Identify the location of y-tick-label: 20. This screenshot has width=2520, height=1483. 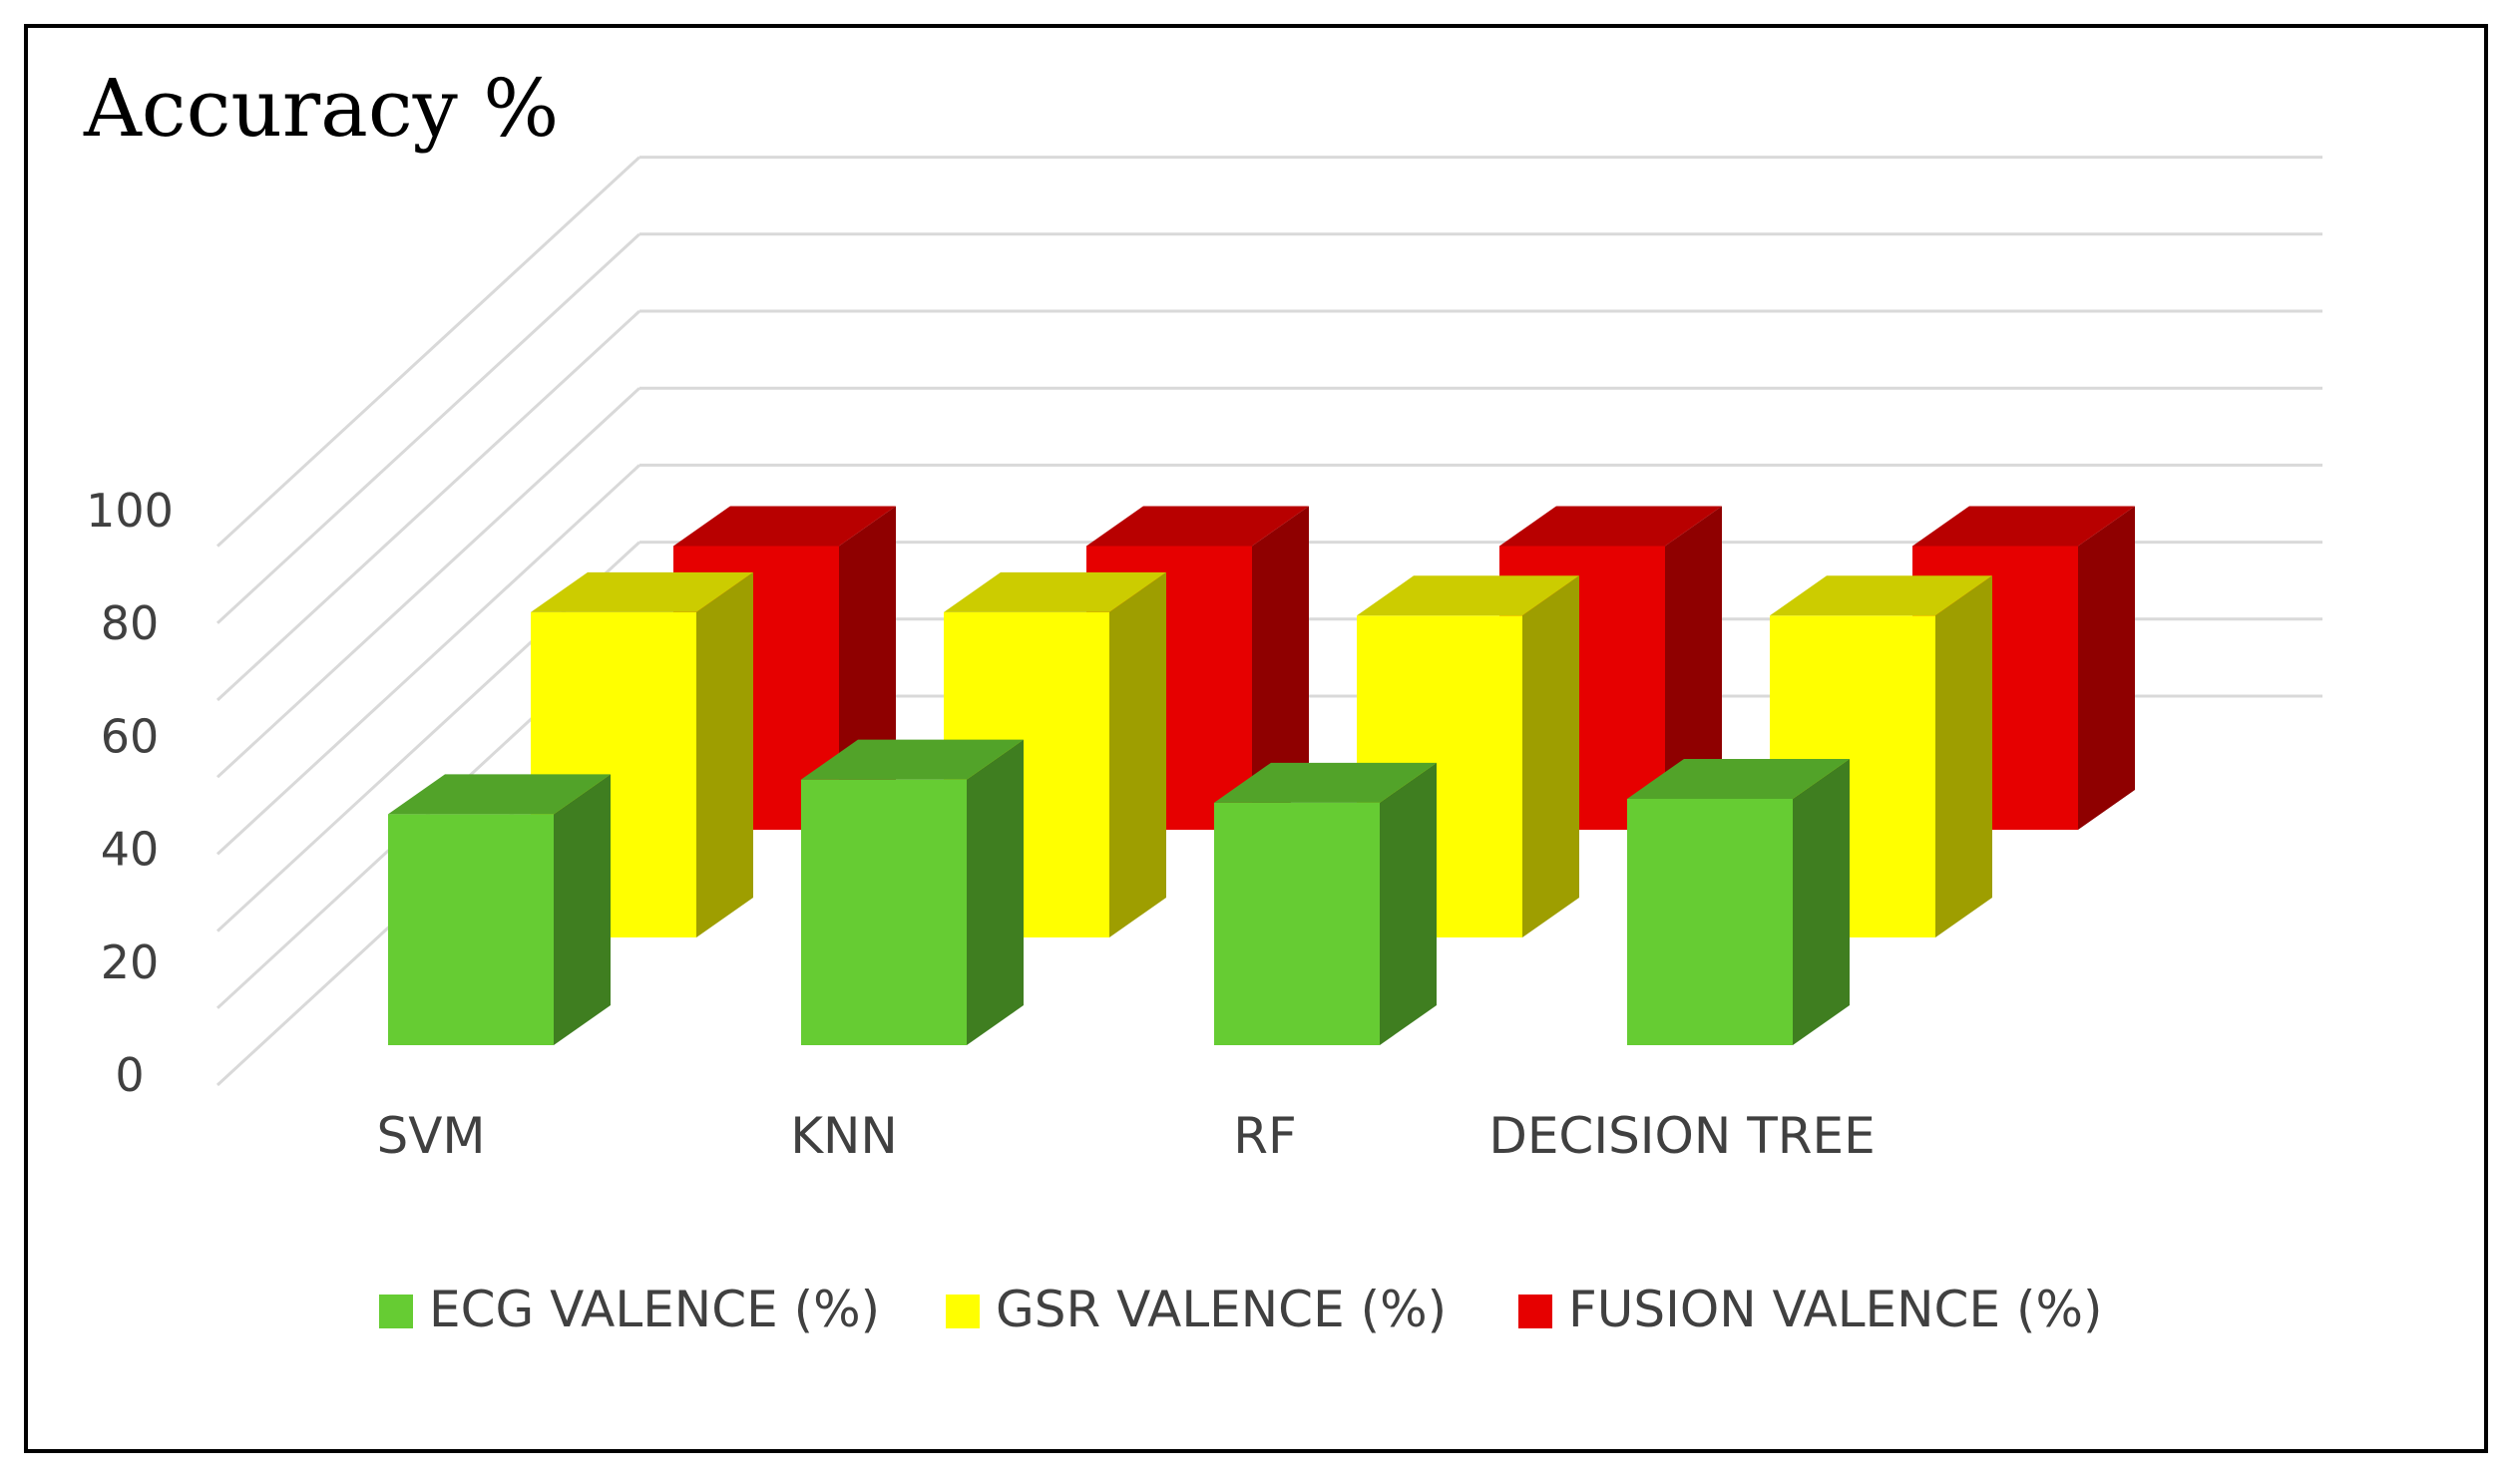
(130, 962).